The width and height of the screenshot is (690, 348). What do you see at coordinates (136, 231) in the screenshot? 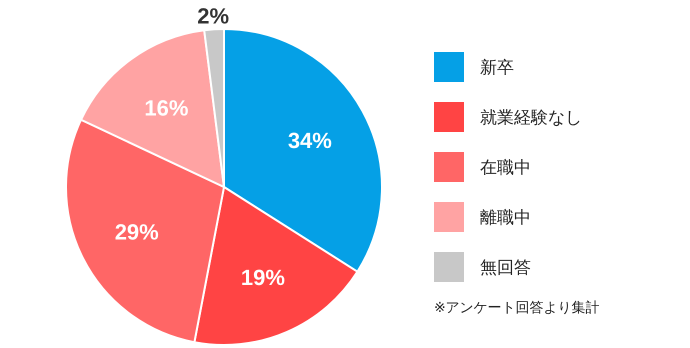
I see `data-label: 29%` at bounding box center [136, 231].